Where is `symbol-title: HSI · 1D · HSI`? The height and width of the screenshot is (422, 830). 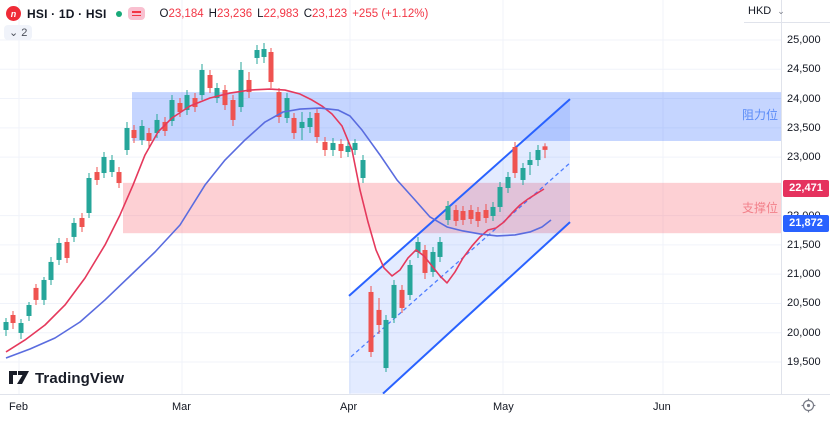 symbol-title: HSI · 1D · HSI is located at coordinates (67, 13).